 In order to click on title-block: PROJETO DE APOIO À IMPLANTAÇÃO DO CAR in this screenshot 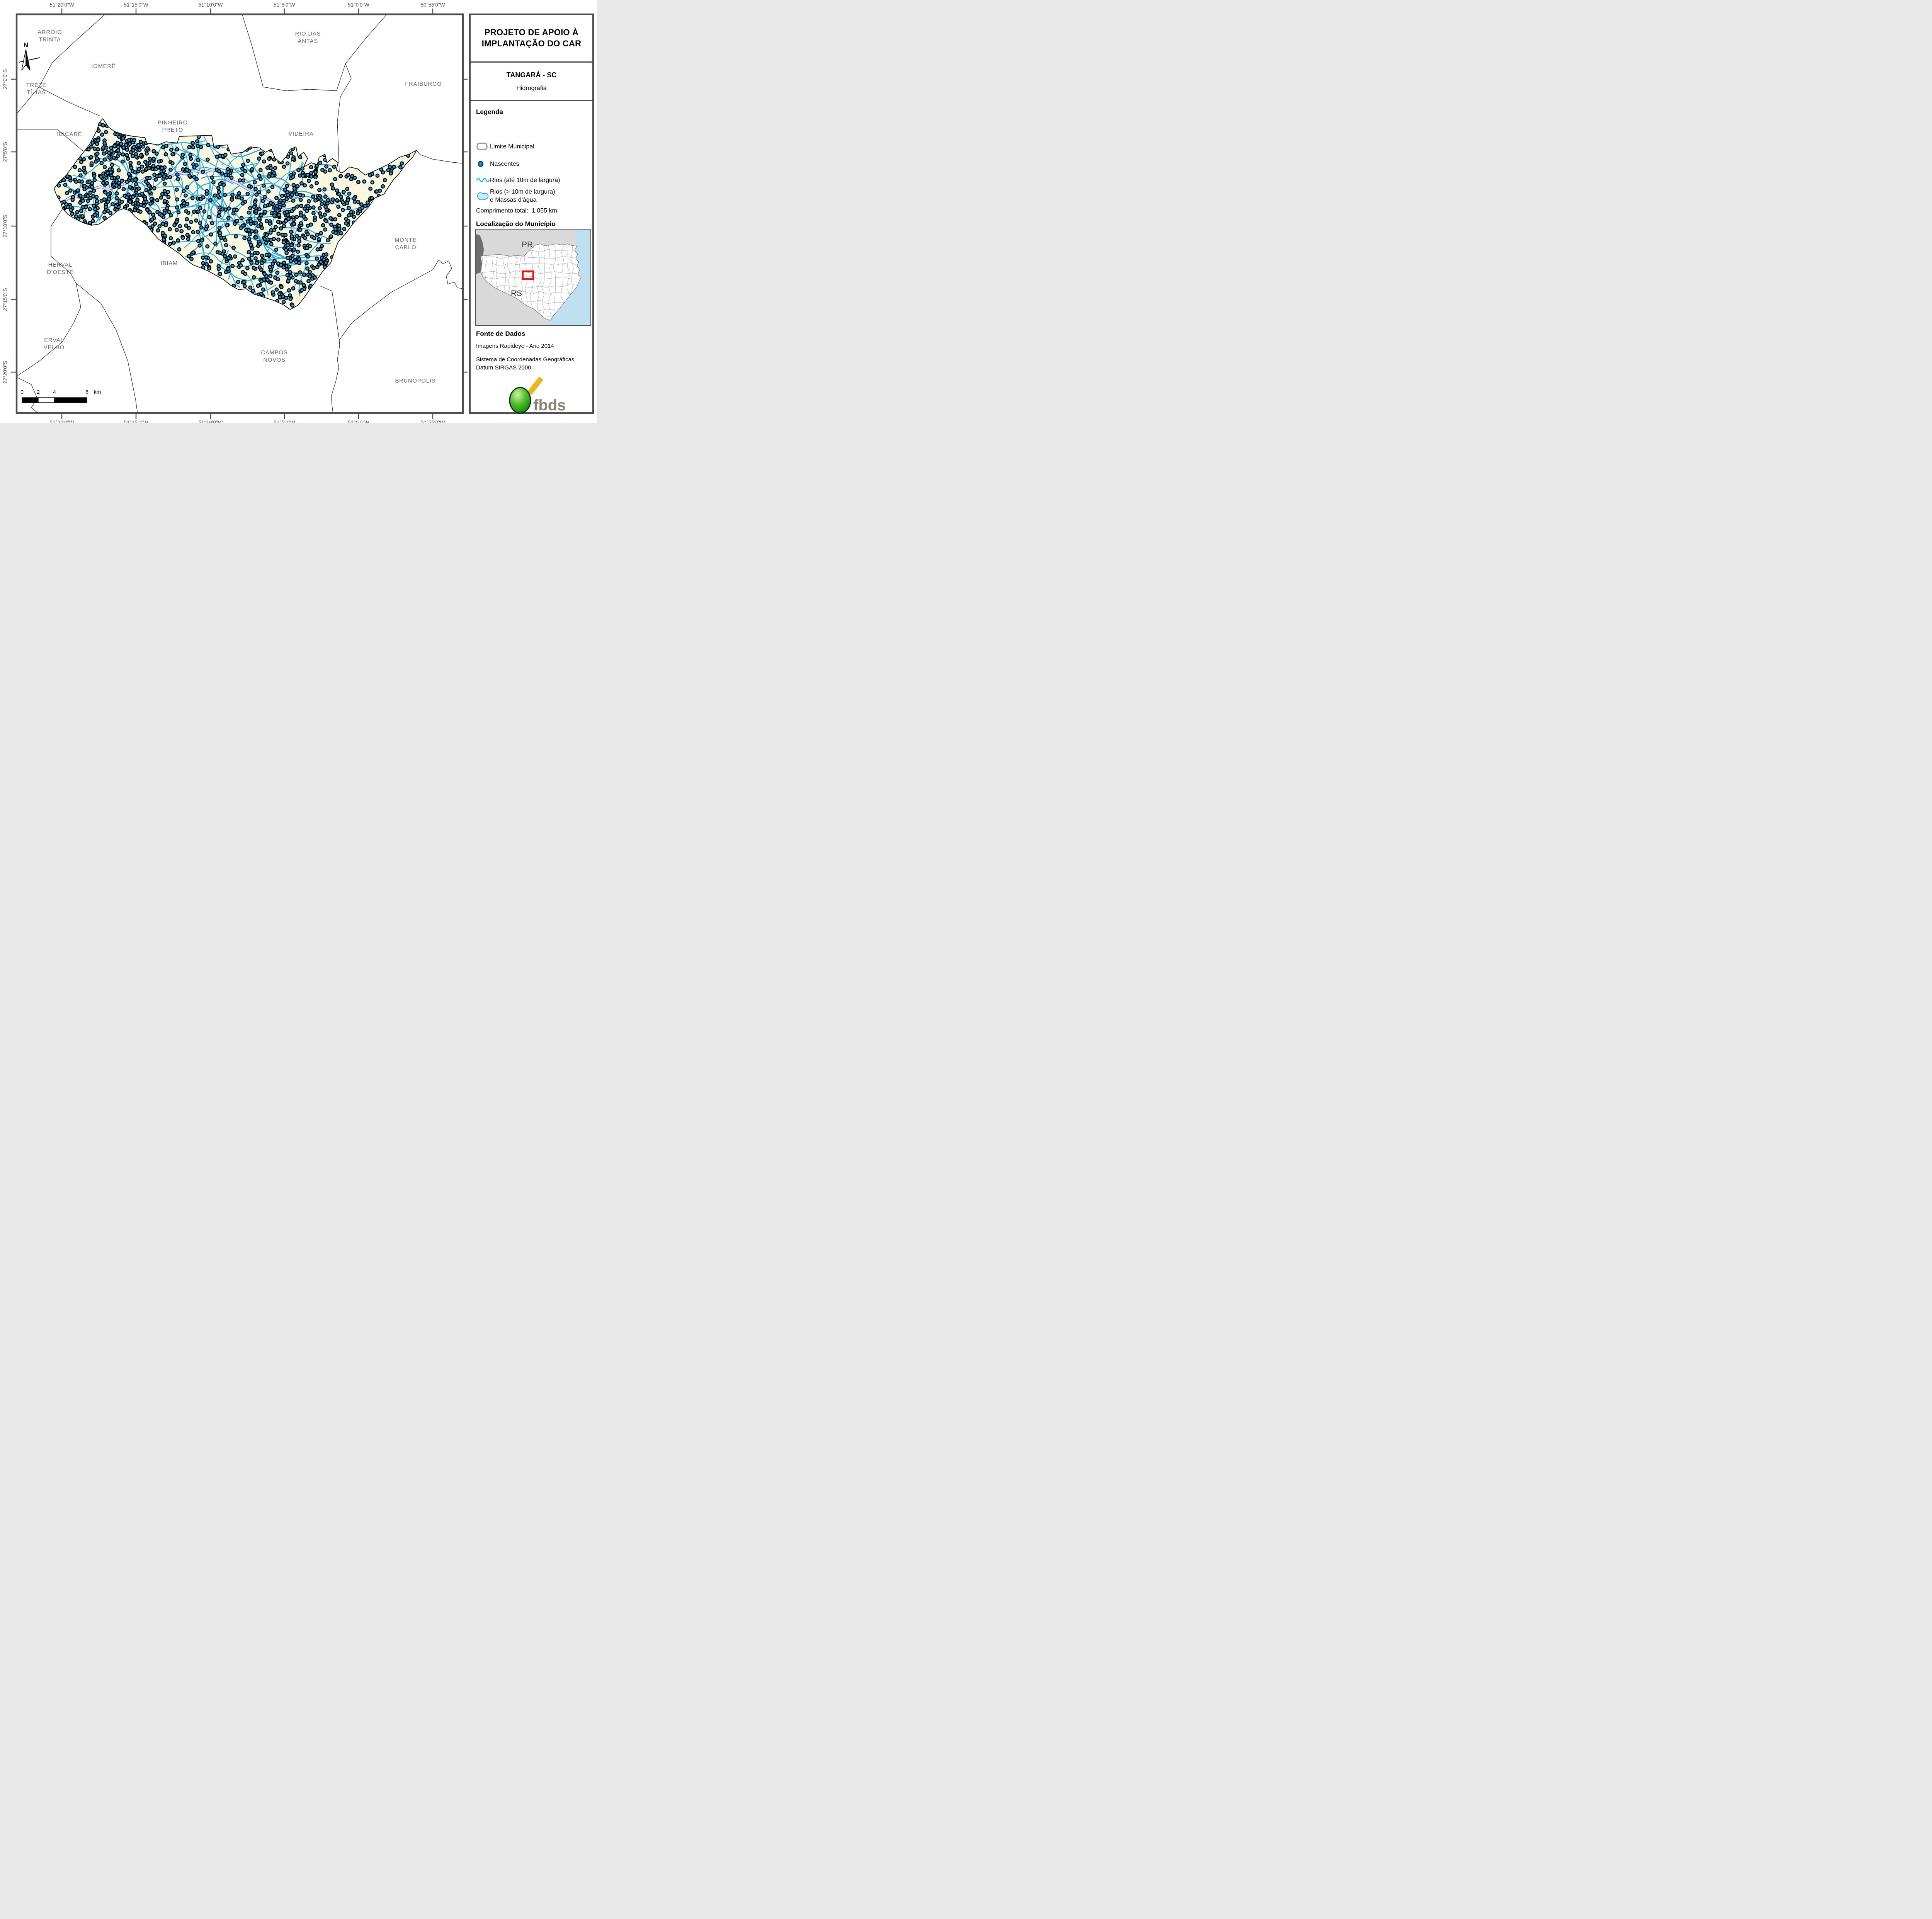, I will do `click(532, 39)`.